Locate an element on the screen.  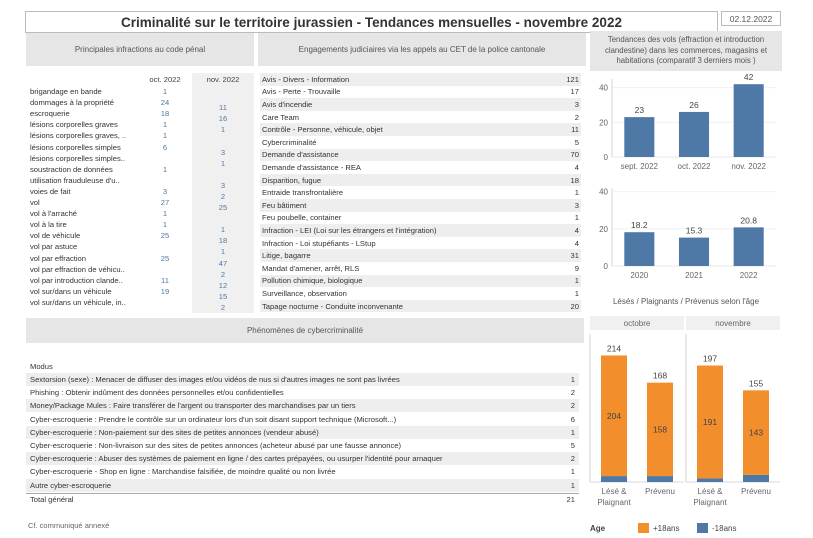
cyber-value: 5 is located at coordinates (572, 445).